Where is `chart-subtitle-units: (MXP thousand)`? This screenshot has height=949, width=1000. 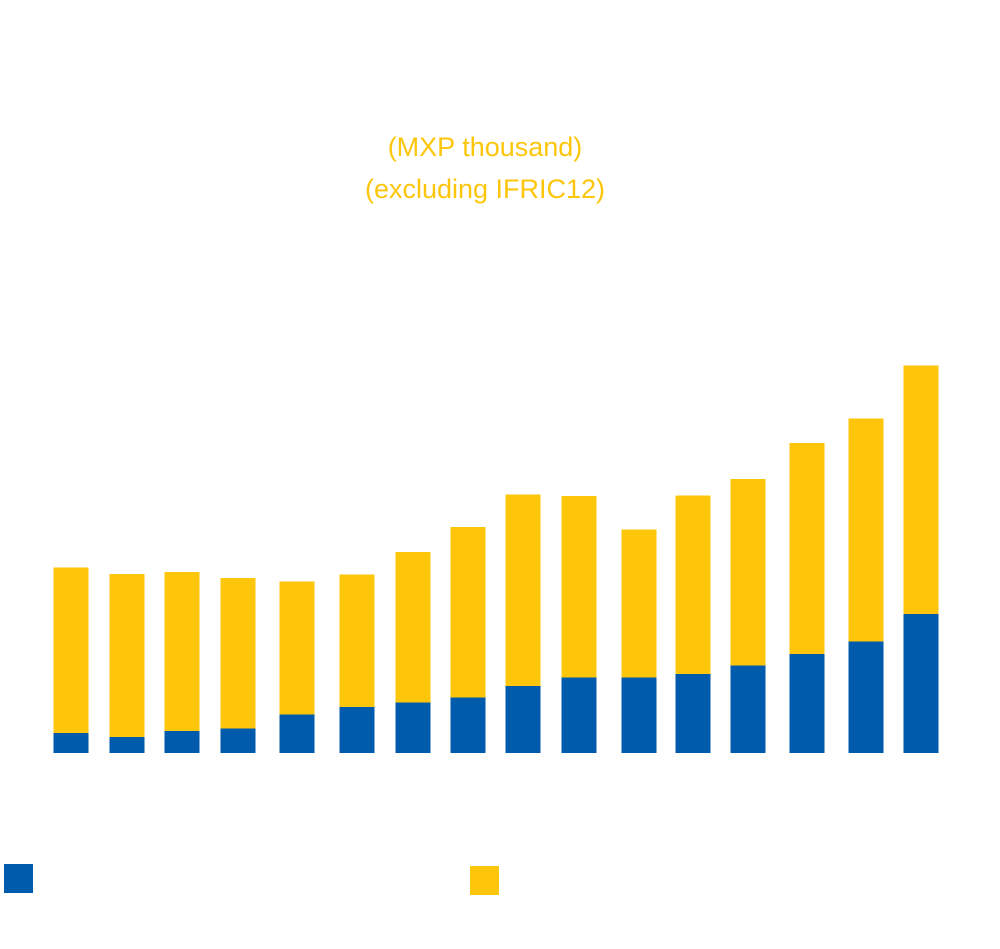 chart-subtitle-units: (MXP thousand) is located at coordinates (485, 147).